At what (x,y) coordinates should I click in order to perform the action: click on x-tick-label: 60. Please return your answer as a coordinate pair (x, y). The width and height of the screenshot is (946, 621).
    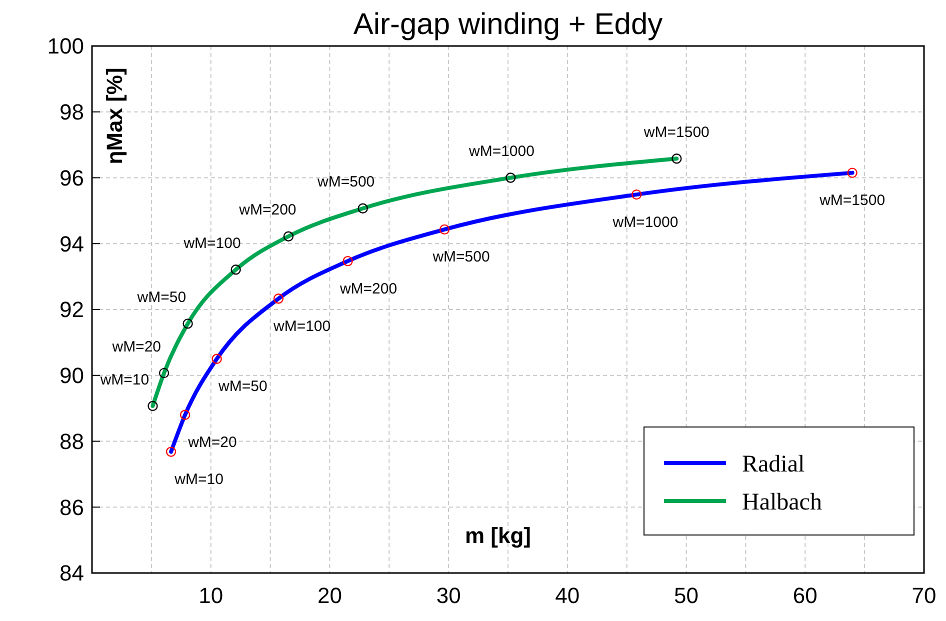
    Looking at the image, I should click on (805, 595).